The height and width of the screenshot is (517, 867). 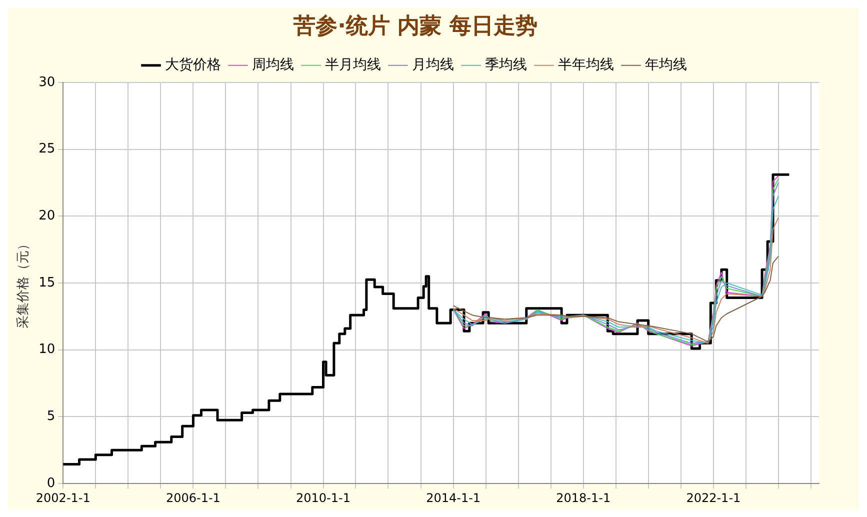 I want to click on x-tick-label: 2014-1-1, so click(x=453, y=497).